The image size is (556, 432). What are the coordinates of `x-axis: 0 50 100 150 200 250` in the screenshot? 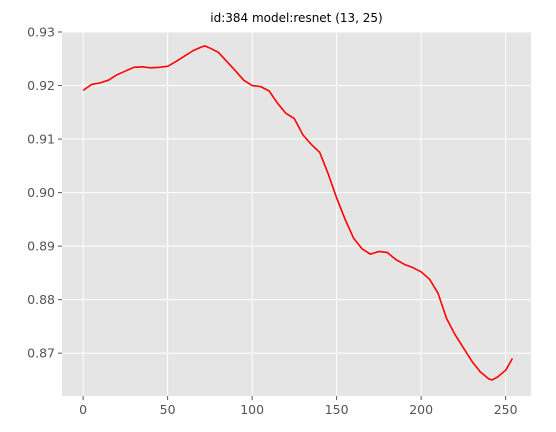 It's located at (298, 406).